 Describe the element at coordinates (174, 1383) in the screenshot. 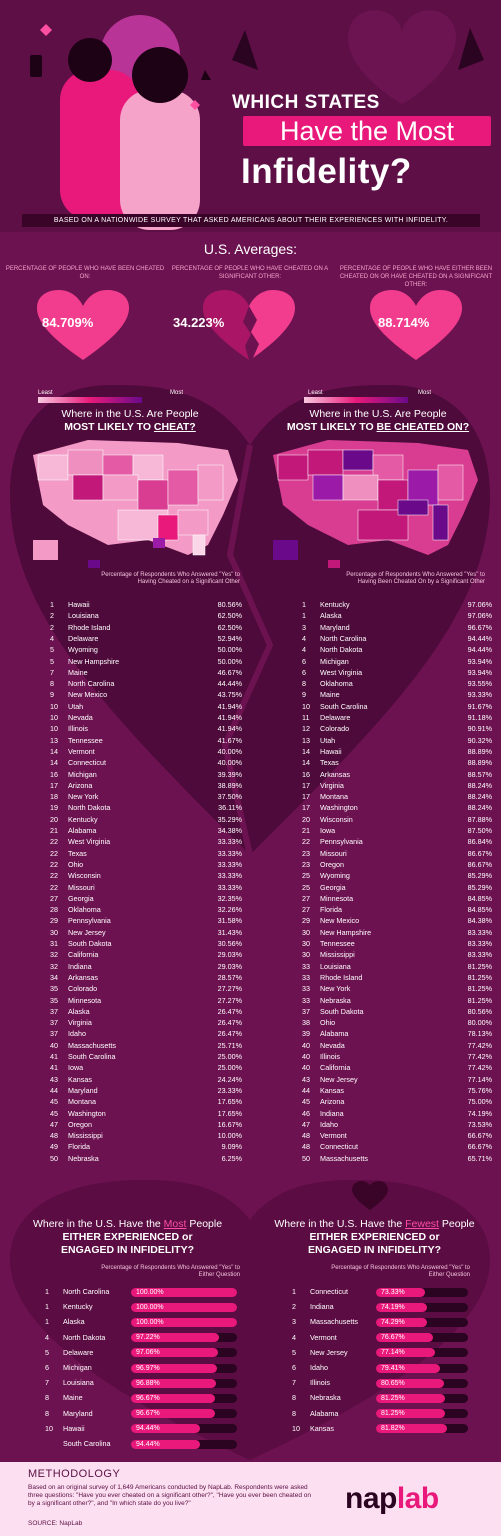

I see `bar-fill: 96.88%` at that location.